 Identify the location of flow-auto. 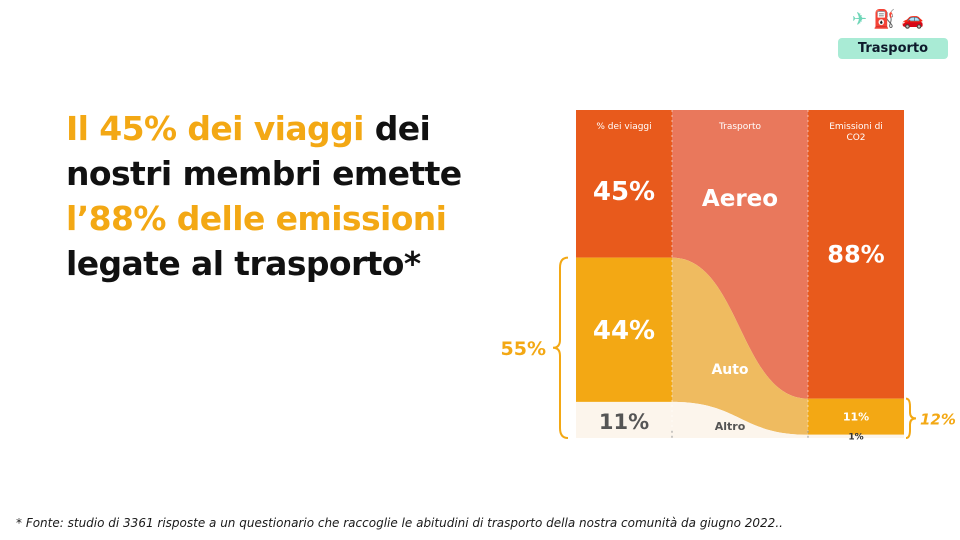
(740, 346).